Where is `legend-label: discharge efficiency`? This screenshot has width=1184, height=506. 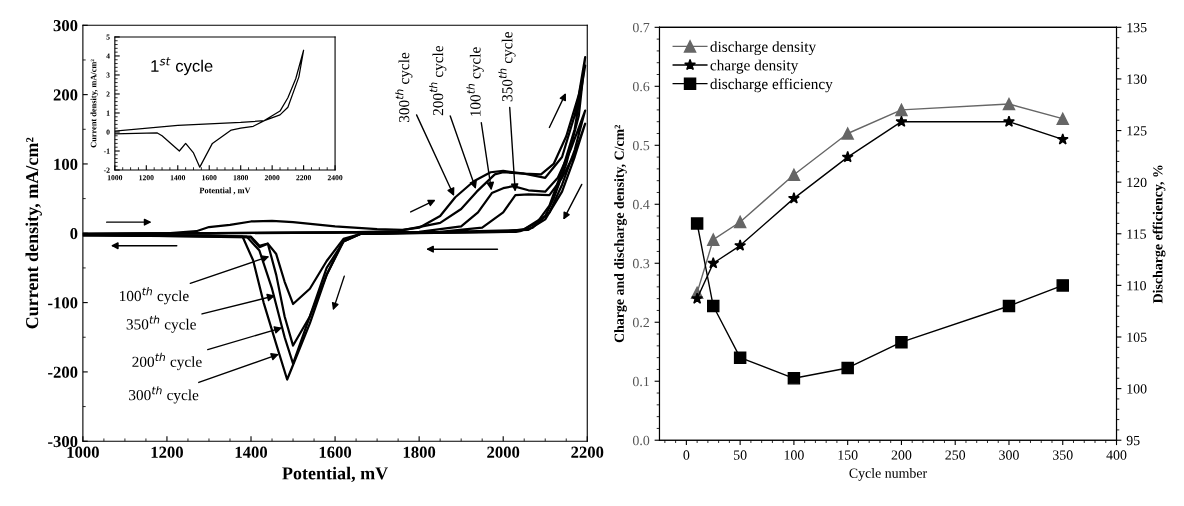 legend-label: discharge efficiency is located at coordinates (771, 85).